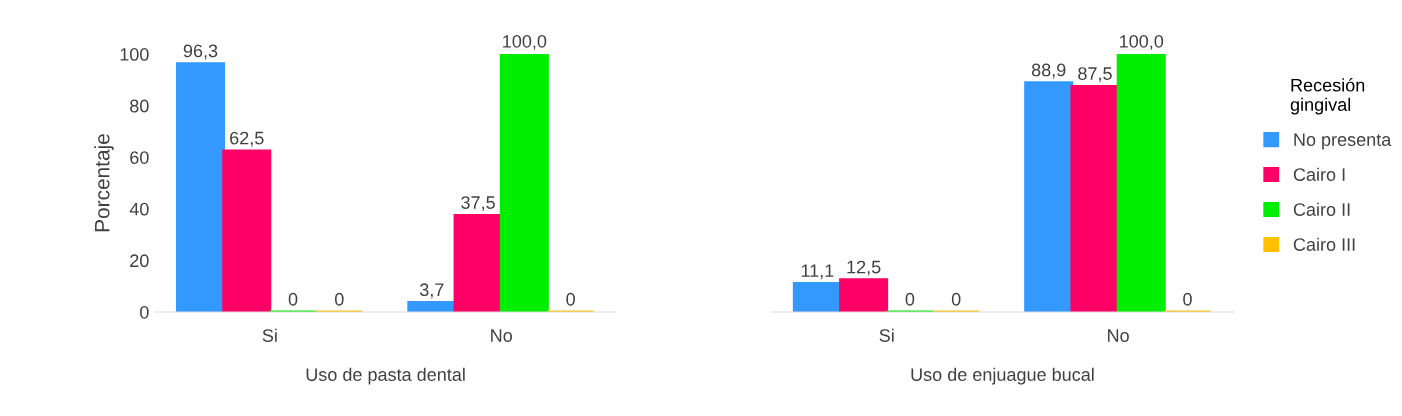  What do you see at coordinates (104, 183) in the screenshot?
I see `y-axis-title: Porcentaje` at bounding box center [104, 183].